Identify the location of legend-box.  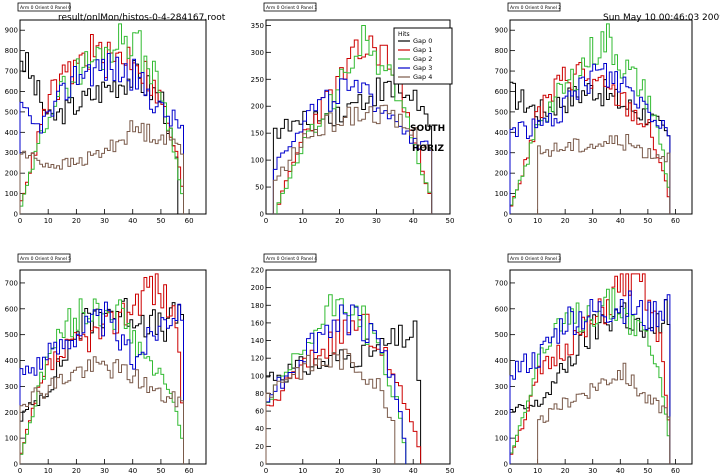
(423, 56).